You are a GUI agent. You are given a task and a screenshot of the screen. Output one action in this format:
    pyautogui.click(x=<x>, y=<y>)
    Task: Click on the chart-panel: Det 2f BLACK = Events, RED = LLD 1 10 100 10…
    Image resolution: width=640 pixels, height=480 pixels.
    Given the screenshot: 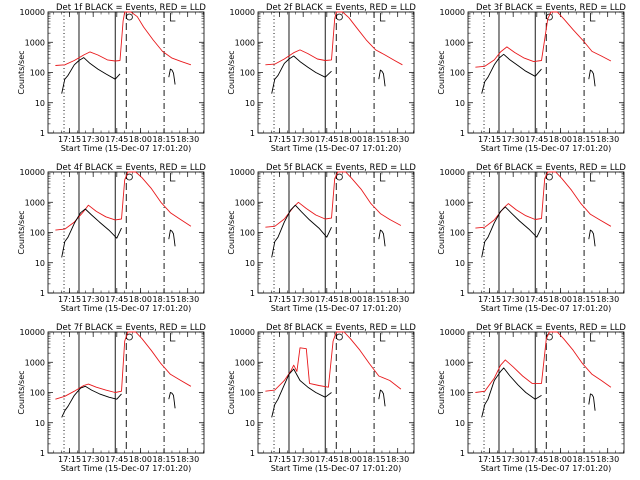 What is the action you would take?
    pyautogui.click(x=321, y=78)
    